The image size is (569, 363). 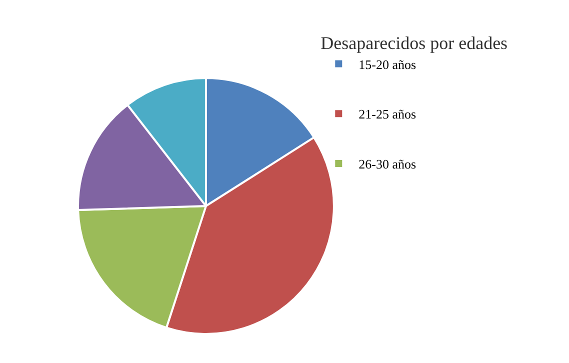 I want to click on legend-label: 15-20 años, so click(x=387, y=64).